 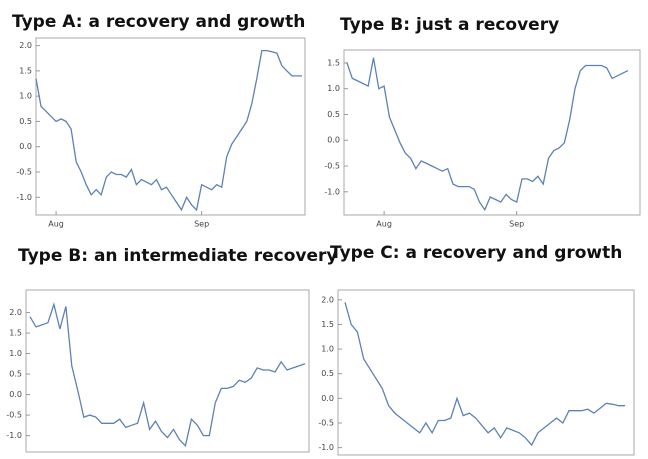 What do you see at coordinates (476, 253) in the screenshot?
I see `chart-title: Type C: a recovery and growth` at bounding box center [476, 253].